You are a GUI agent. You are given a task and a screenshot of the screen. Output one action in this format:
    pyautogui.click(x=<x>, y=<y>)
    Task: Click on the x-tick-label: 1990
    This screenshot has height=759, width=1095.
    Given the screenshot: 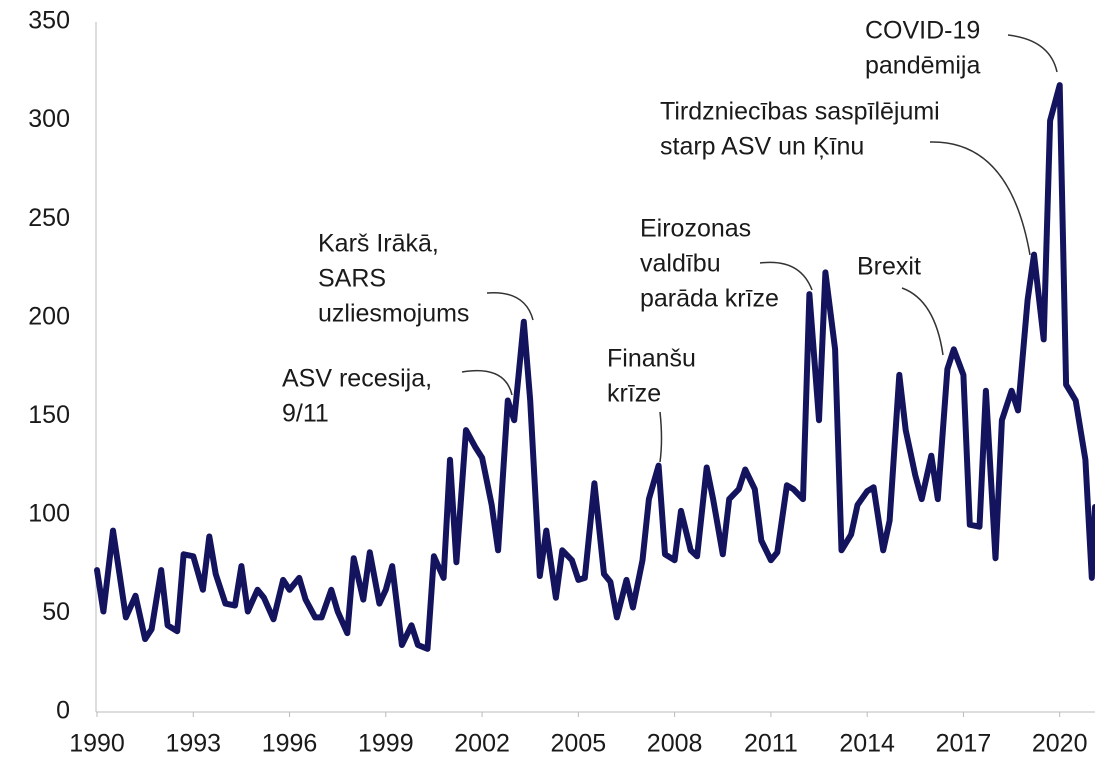 What is the action you would take?
    pyautogui.click(x=97, y=744)
    